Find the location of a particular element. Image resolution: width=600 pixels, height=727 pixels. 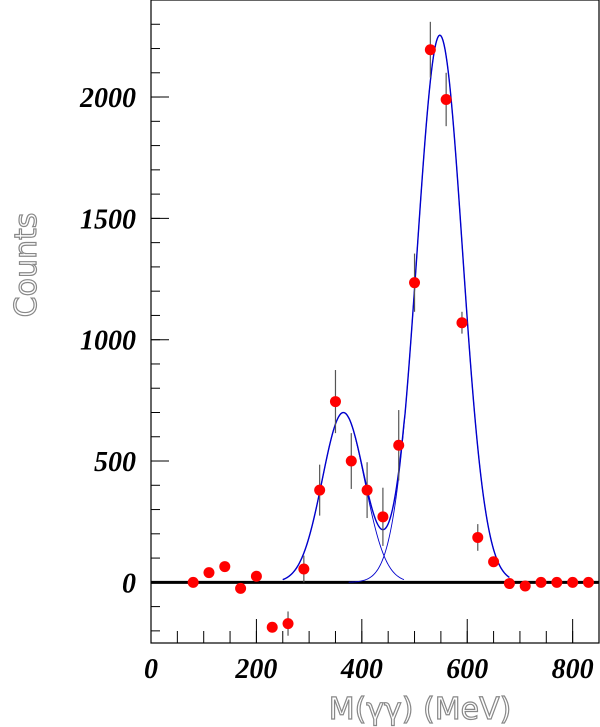

y-tick-label: 1000 is located at coordinates (108, 341).